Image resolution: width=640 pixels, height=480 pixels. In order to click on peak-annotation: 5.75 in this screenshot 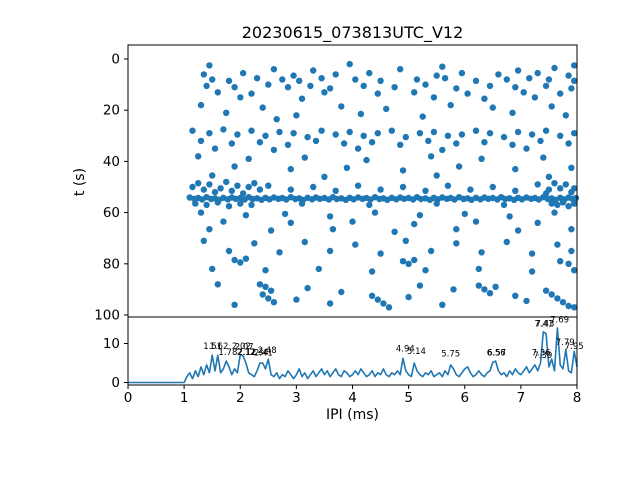, I will do `click(450, 354)`.